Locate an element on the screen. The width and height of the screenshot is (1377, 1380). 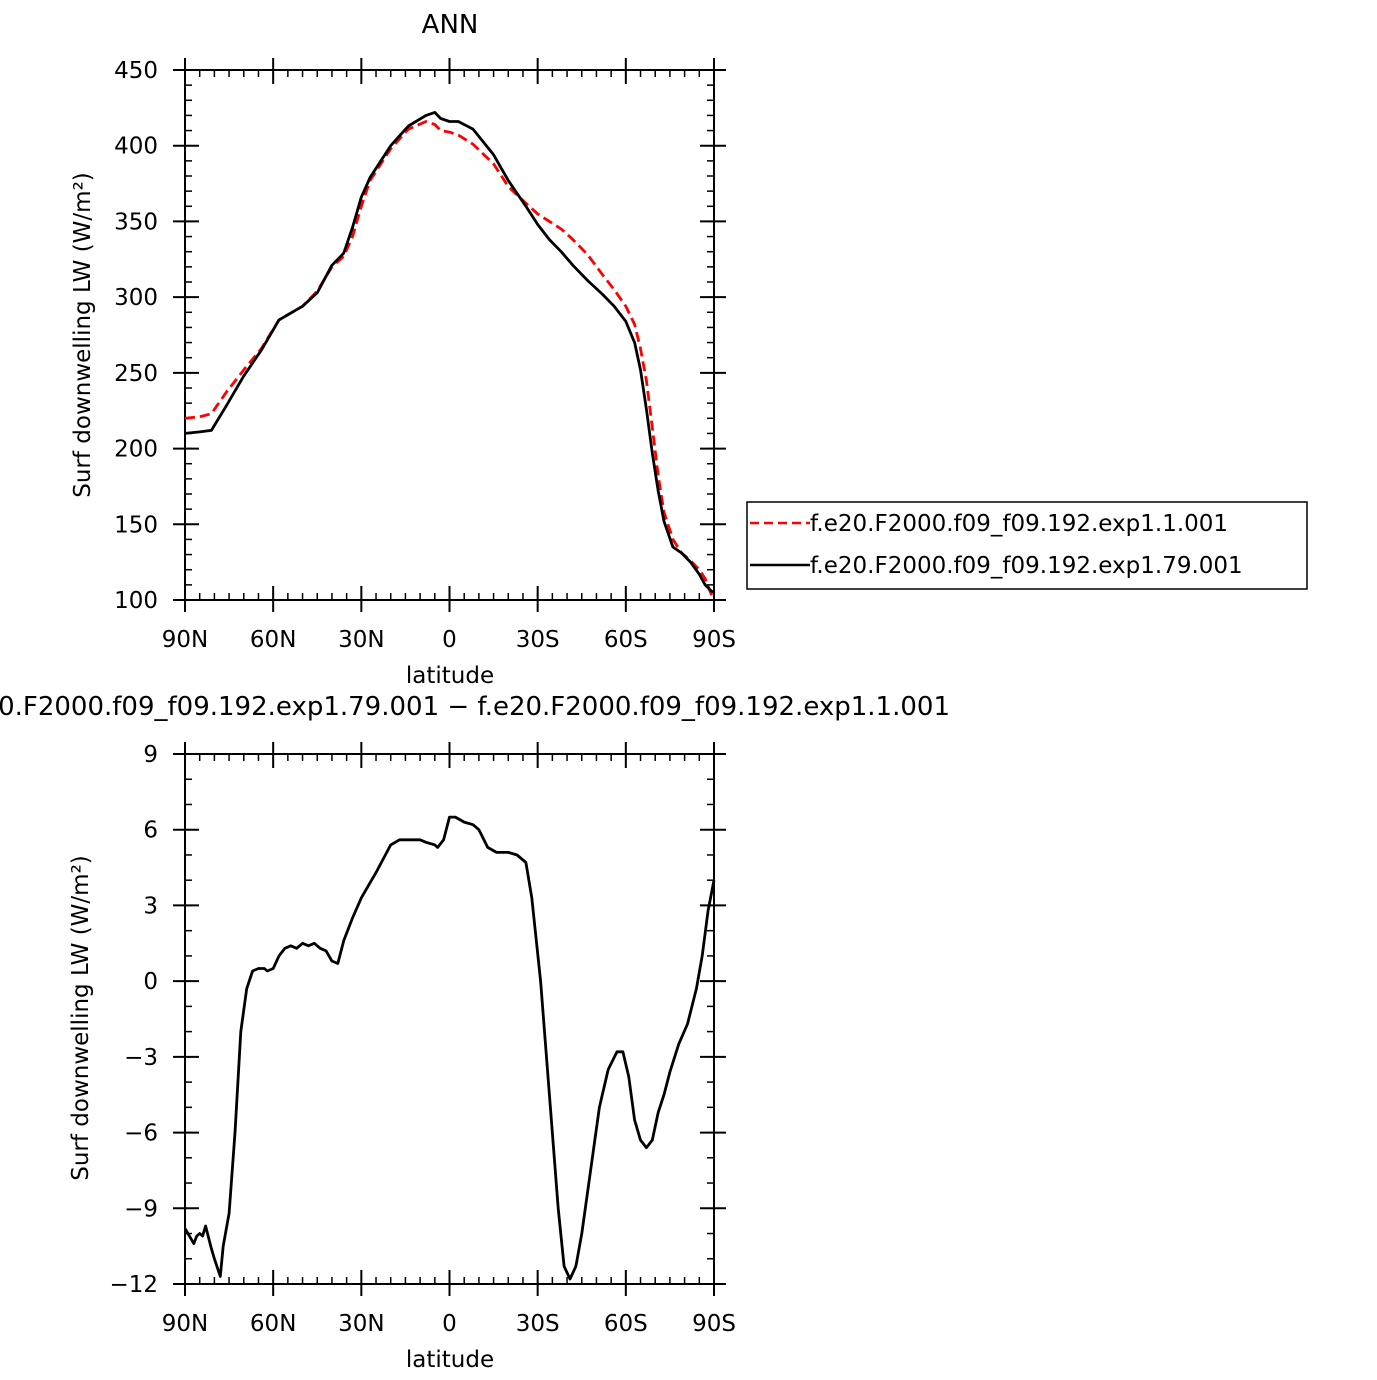
bottom-x-axis-label: latitude is located at coordinates (450, 1360).